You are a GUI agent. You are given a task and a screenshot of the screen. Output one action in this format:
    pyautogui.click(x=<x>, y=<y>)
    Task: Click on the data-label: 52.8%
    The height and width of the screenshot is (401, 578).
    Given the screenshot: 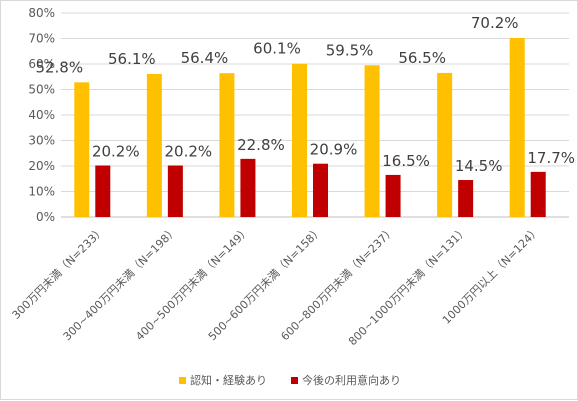 What is the action you would take?
    pyautogui.click(x=59, y=67)
    